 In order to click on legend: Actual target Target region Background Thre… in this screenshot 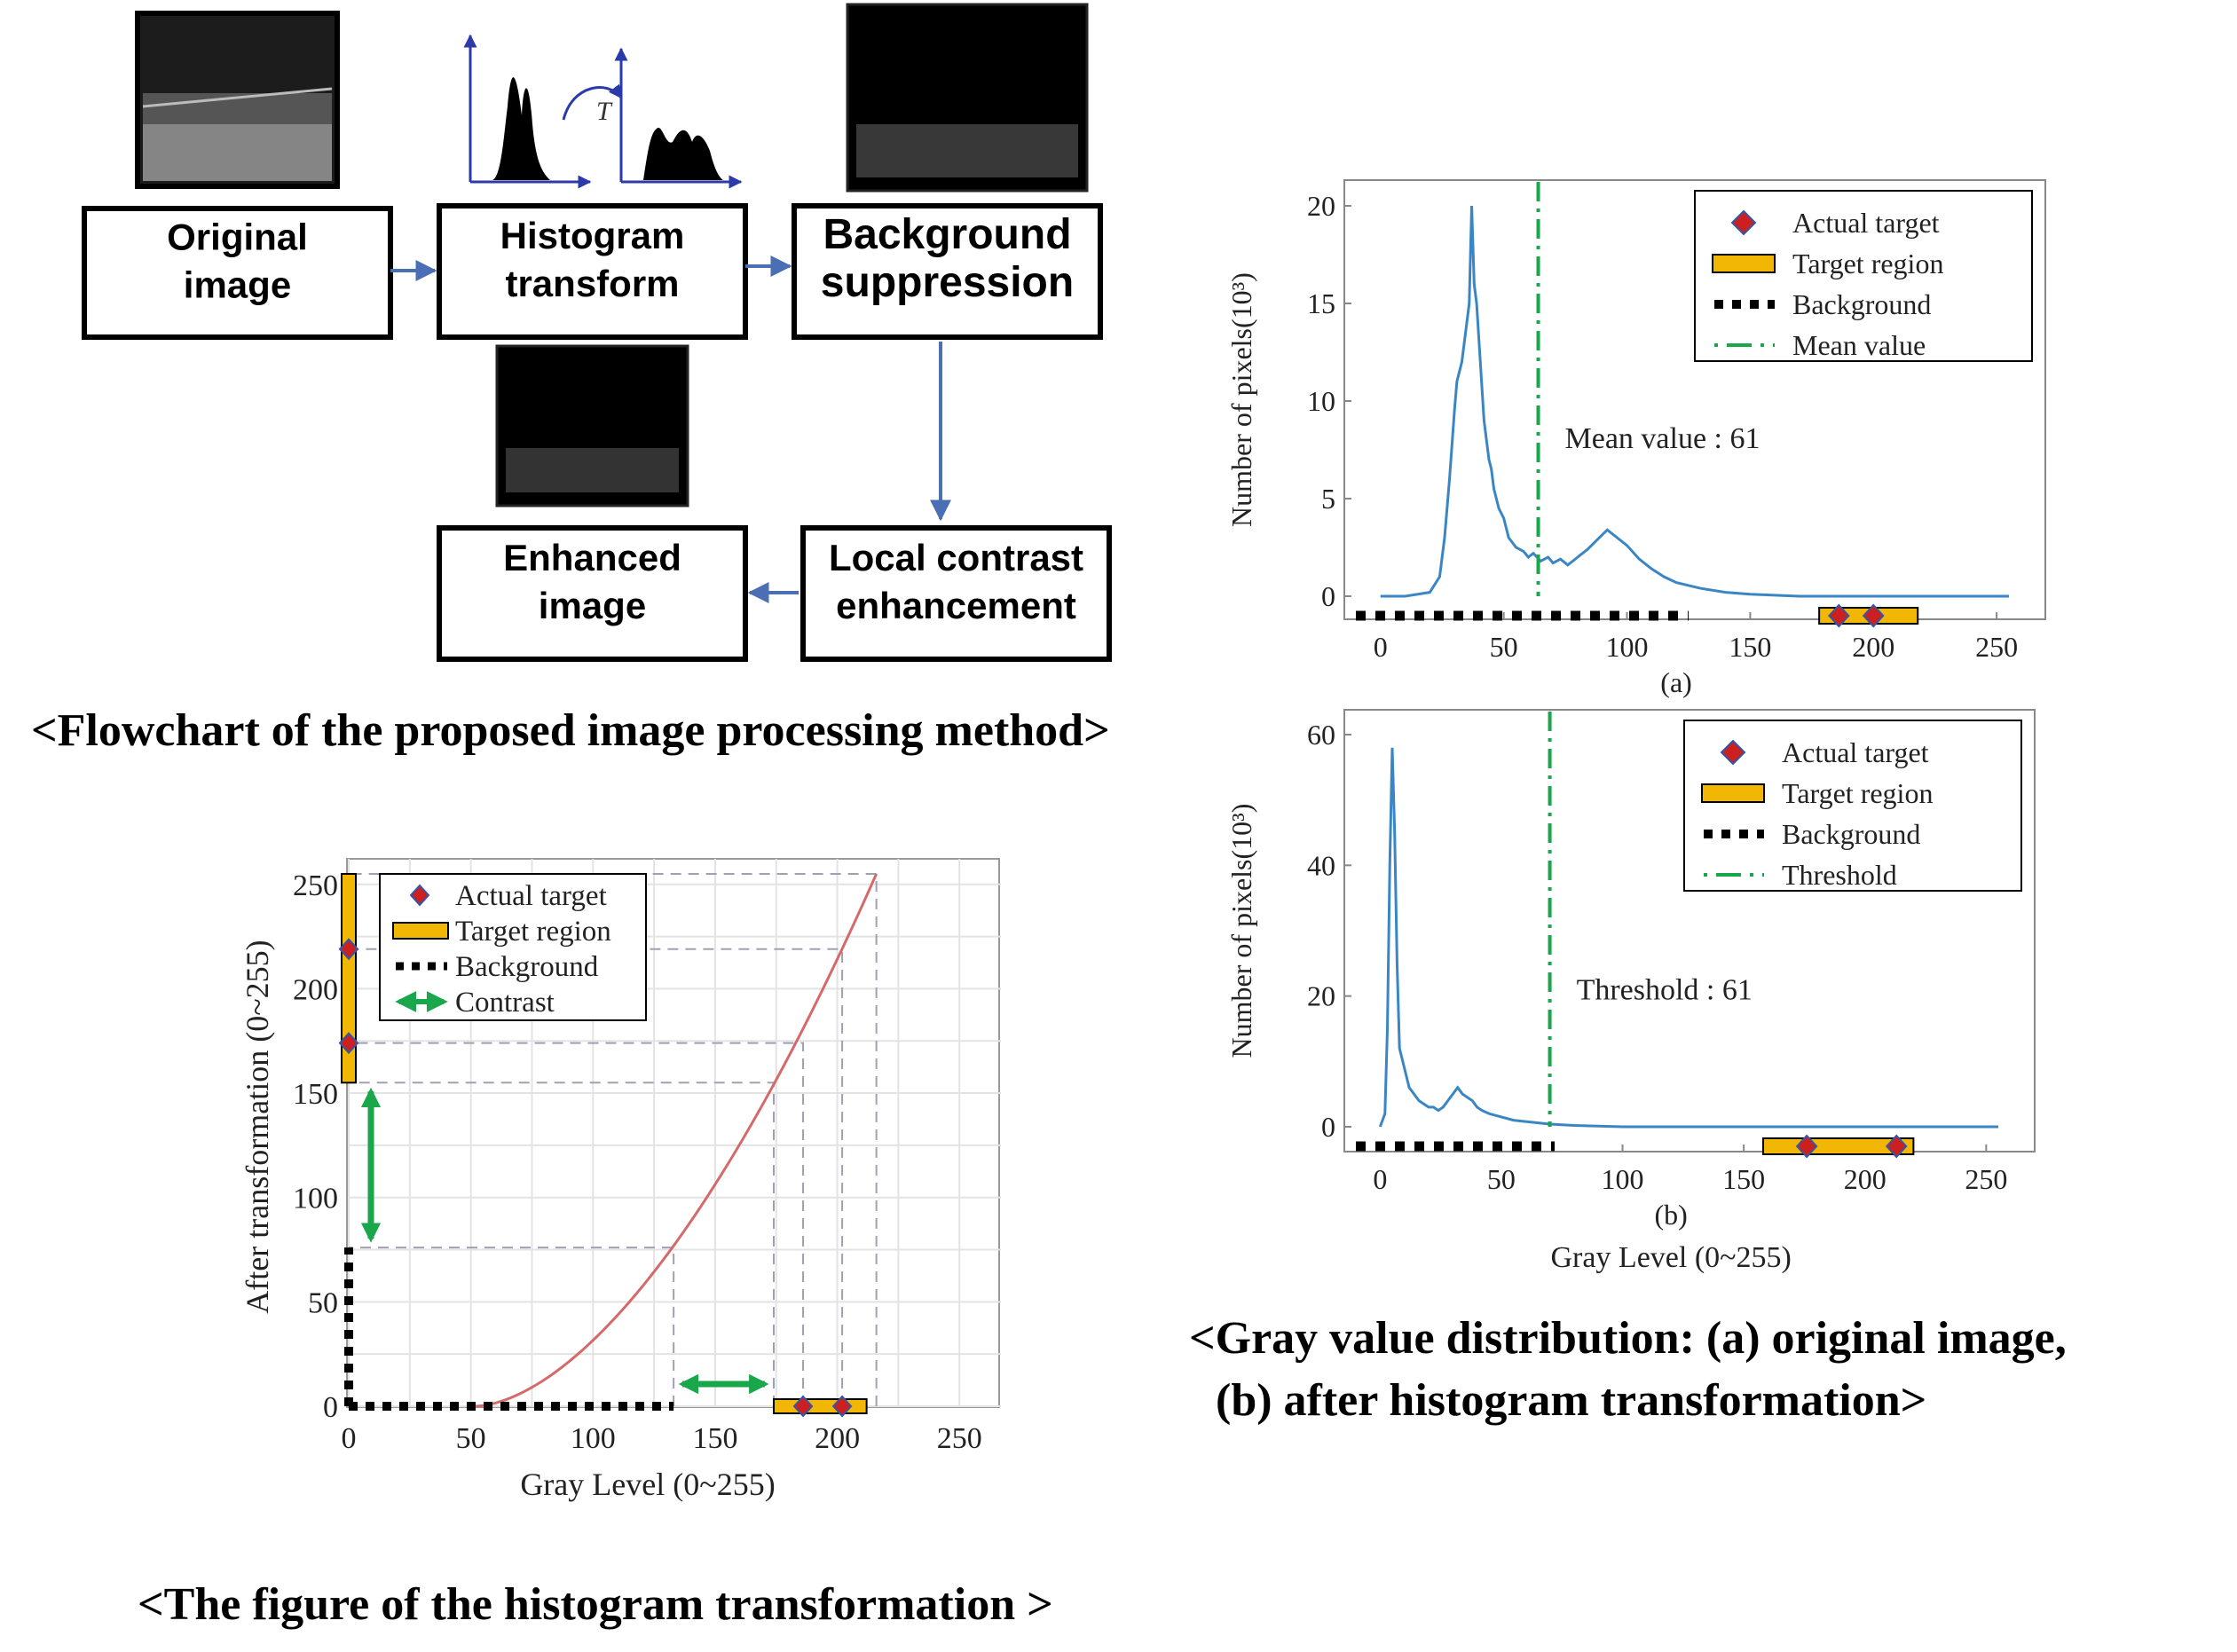, I will do `click(1853, 806)`.